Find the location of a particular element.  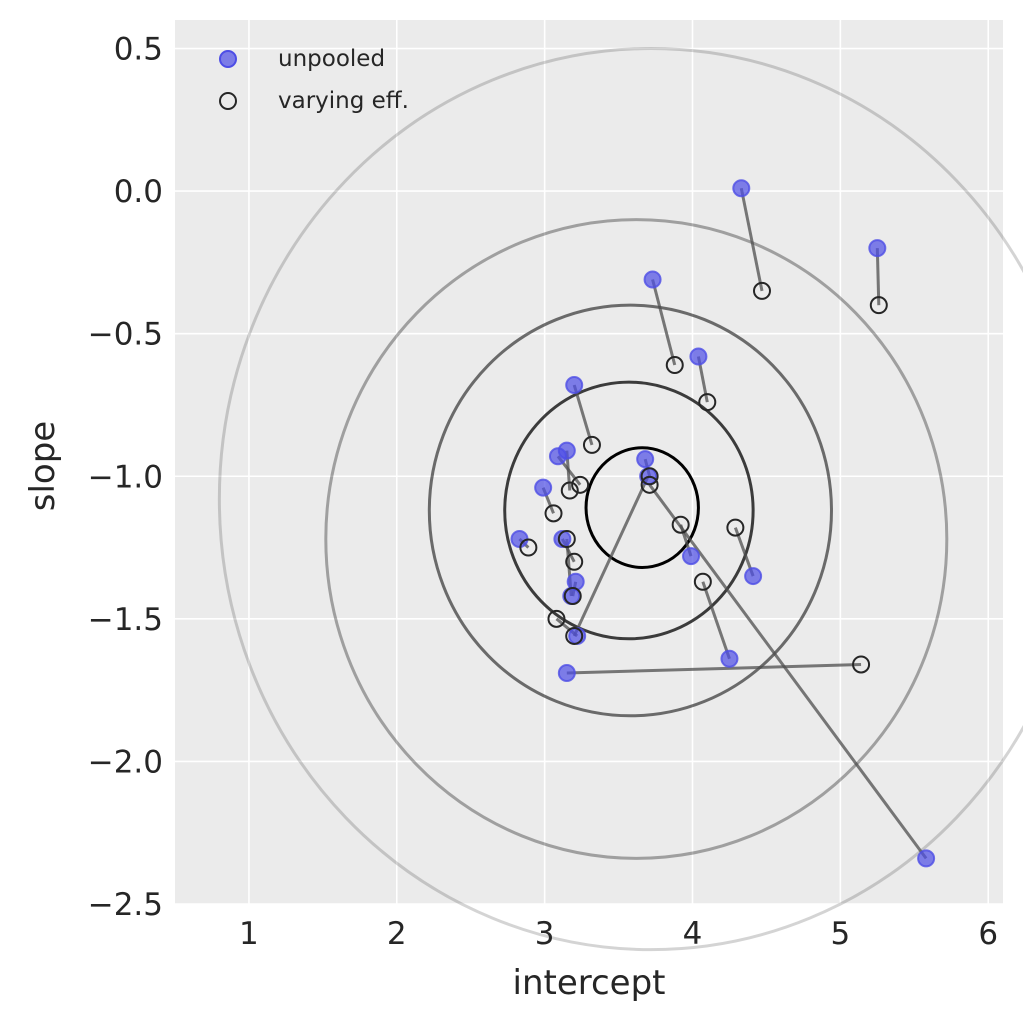

legend: unpooled varying eff. is located at coordinates (314, 80).